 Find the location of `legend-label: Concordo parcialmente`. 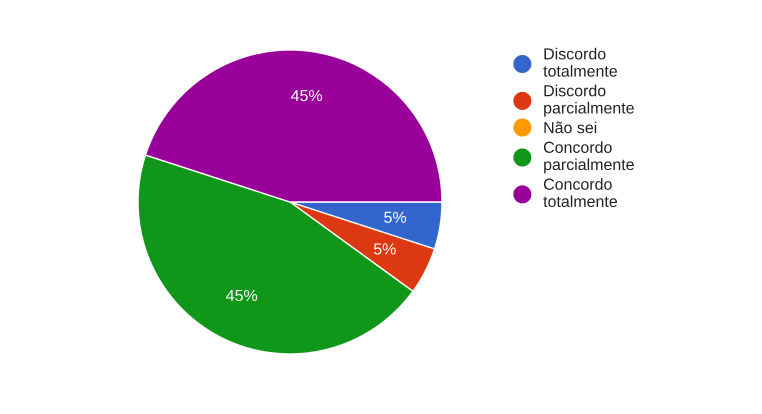

legend-label: Concordo parcialmente is located at coordinates (589, 157).